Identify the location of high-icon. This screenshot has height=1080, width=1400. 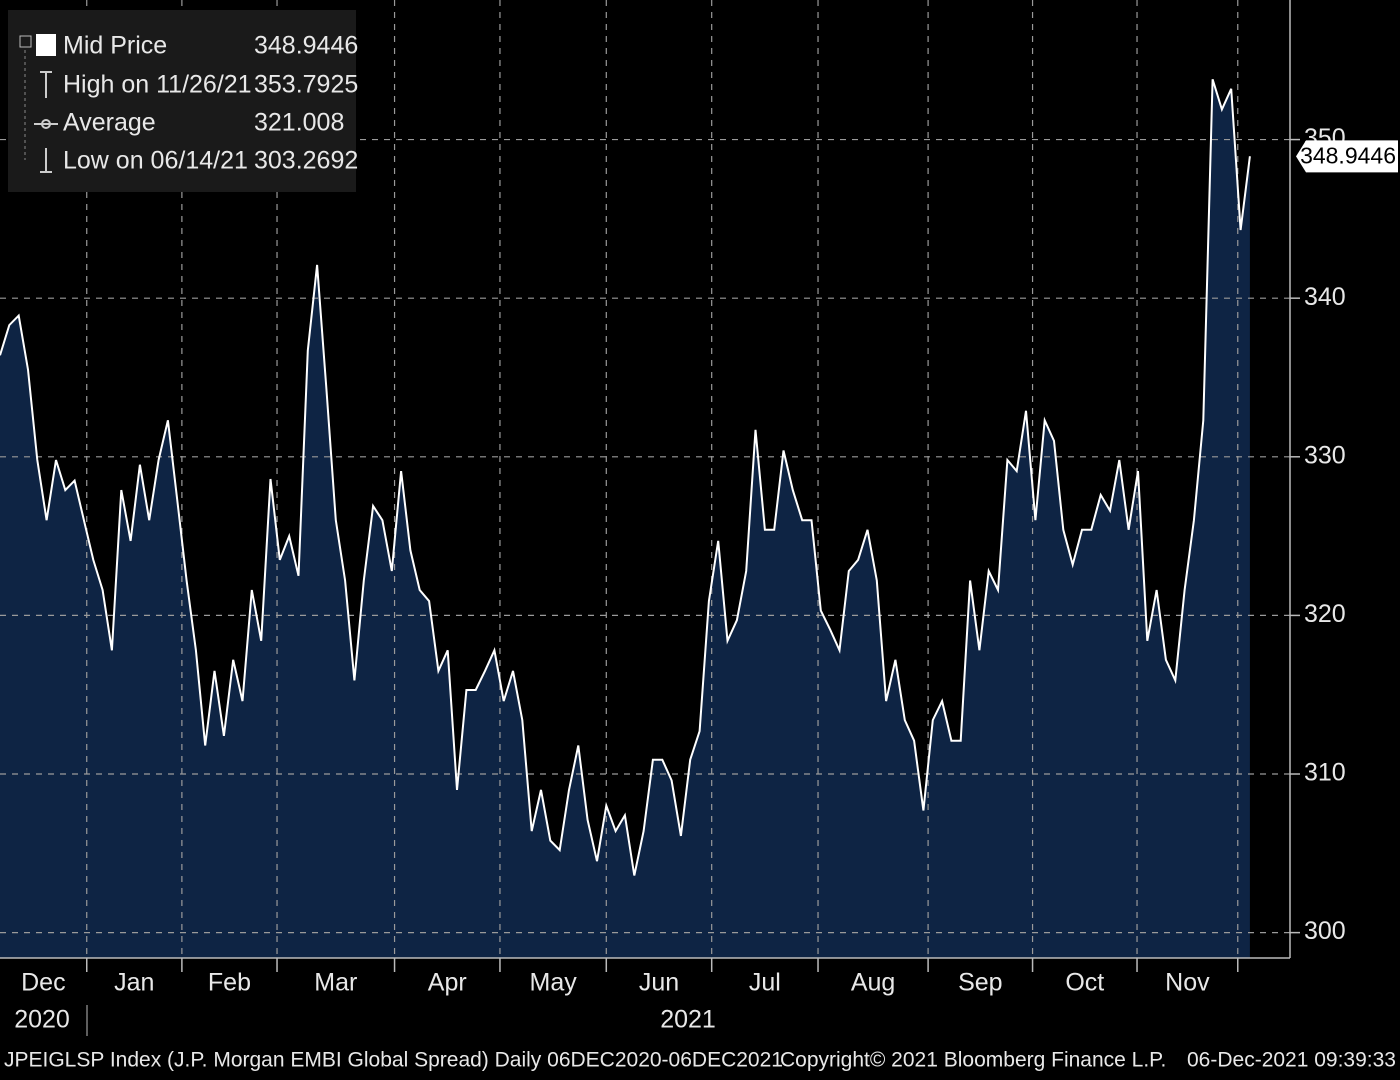
(46, 84).